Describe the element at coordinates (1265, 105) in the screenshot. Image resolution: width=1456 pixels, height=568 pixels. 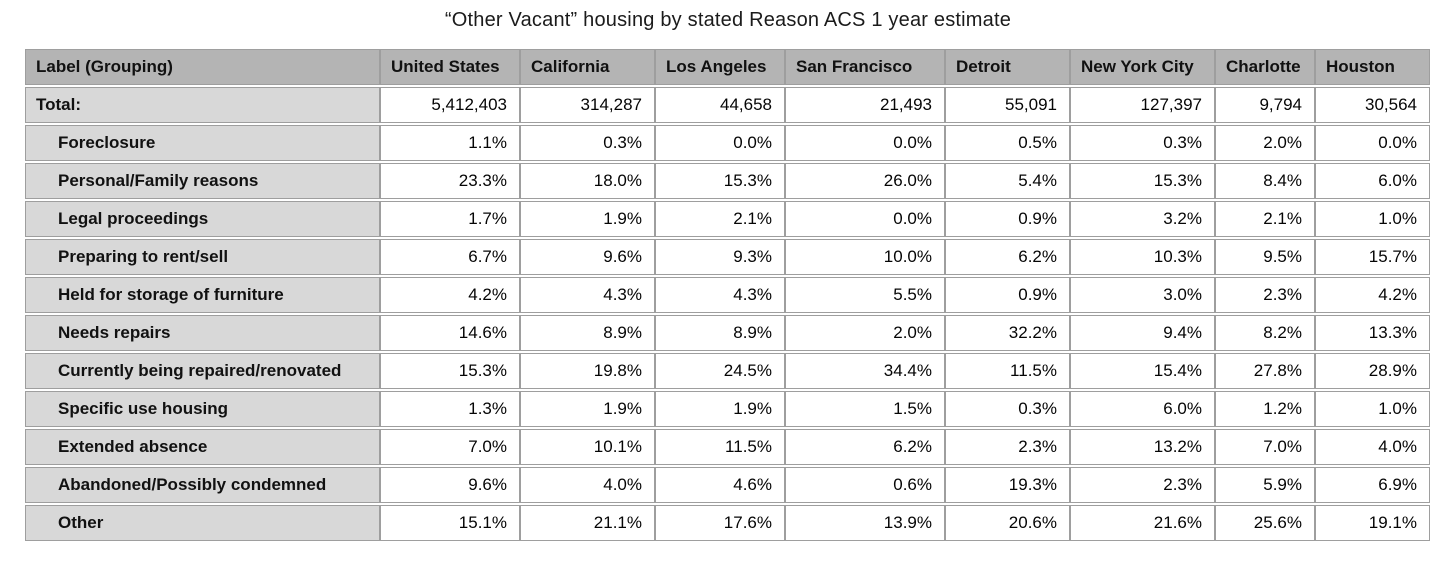
I see `cell-value: 9,794` at that location.